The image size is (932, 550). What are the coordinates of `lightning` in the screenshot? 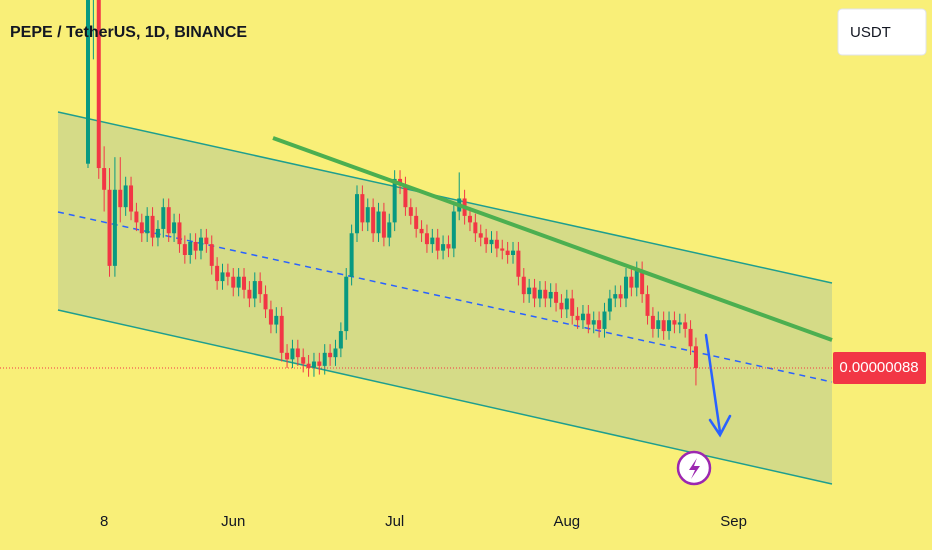 It's located at (694, 468).